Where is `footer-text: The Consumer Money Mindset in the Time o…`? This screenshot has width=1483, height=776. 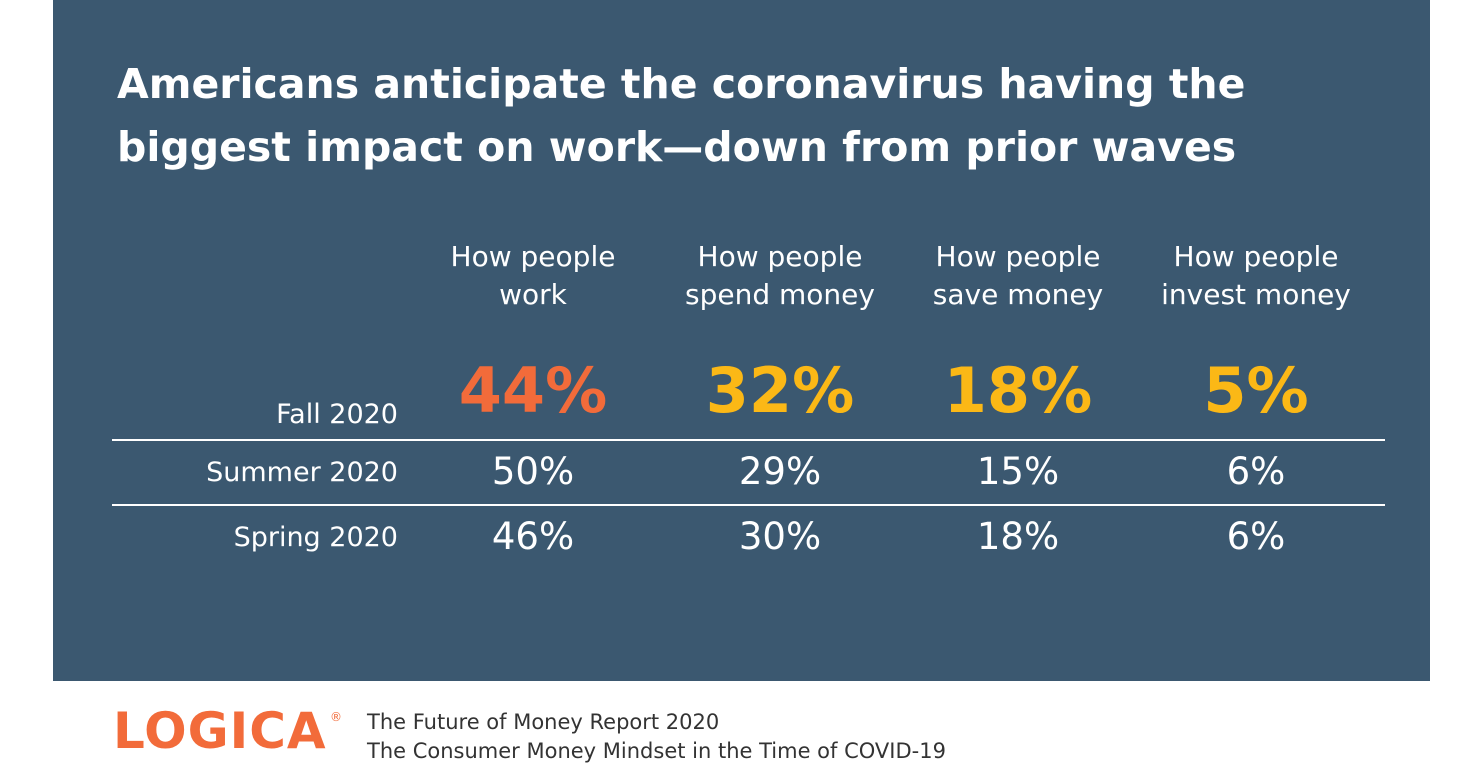
footer-text: The Consumer Money Mindset in the Time o… is located at coordinates (656, 751).